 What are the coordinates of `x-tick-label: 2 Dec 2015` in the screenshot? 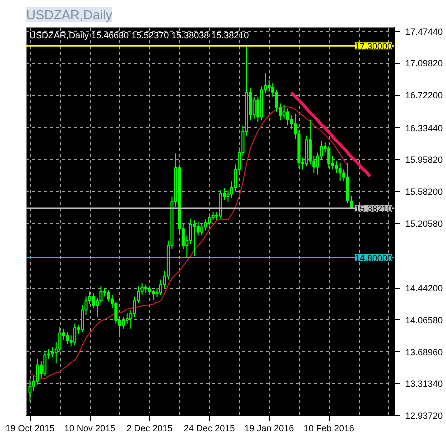 It's located at (149, 429).